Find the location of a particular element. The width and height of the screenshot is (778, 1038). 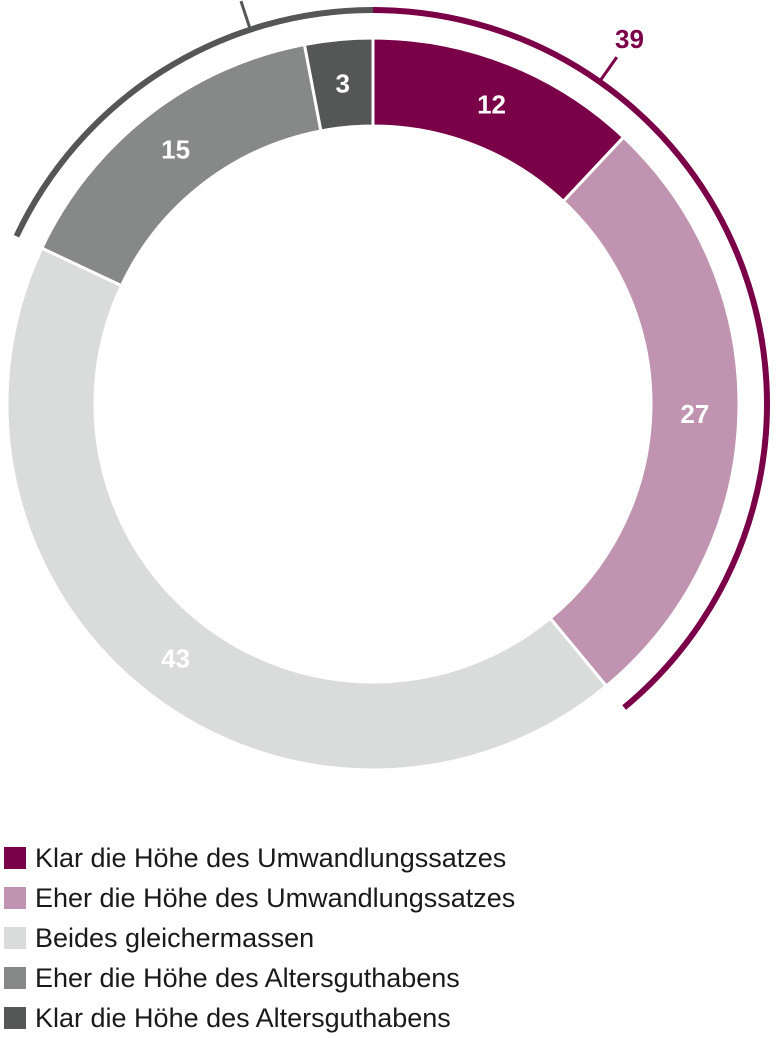

segment-value-label: 43 is located at coordinates (175, 658).